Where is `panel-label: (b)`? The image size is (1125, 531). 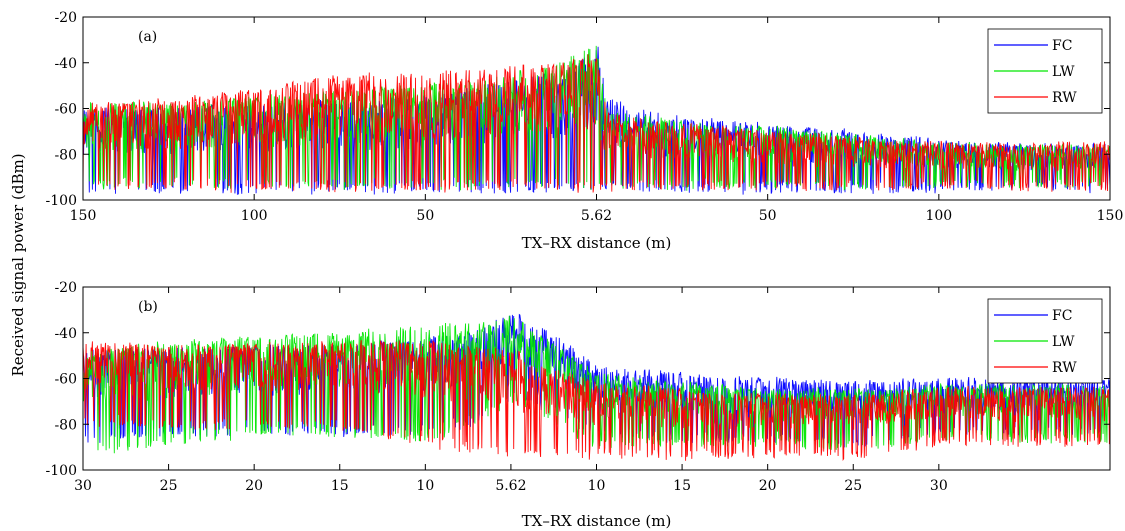 panel-label: (b) is located at coordinates (148, 307).